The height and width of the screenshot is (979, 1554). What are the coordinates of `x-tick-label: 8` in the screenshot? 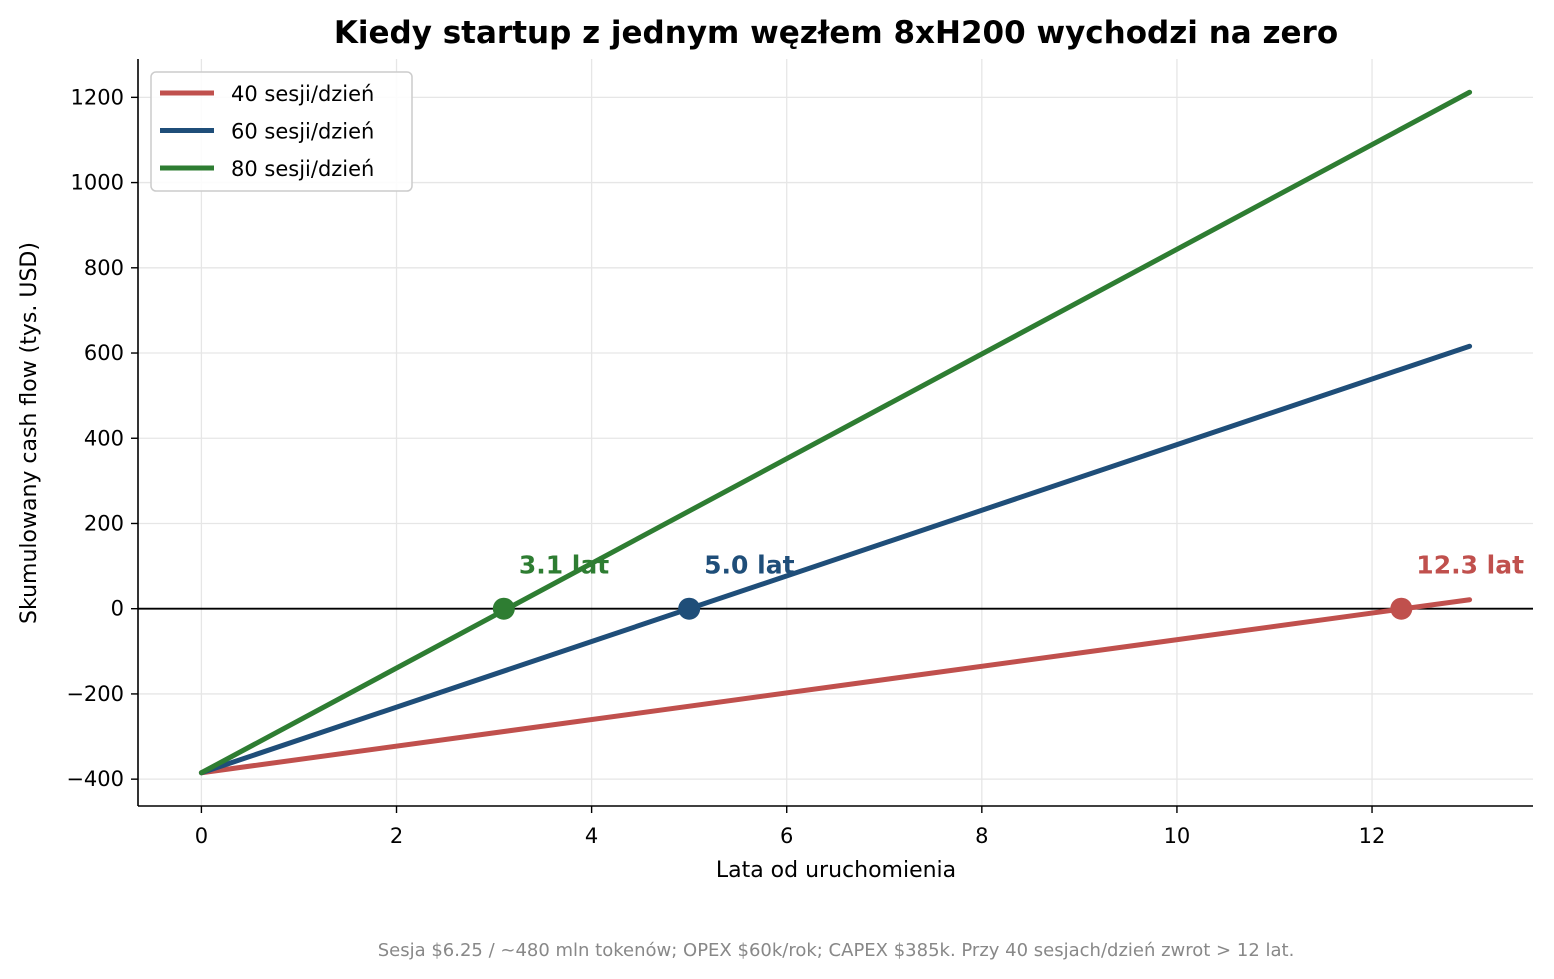 It's located at (981, 836).